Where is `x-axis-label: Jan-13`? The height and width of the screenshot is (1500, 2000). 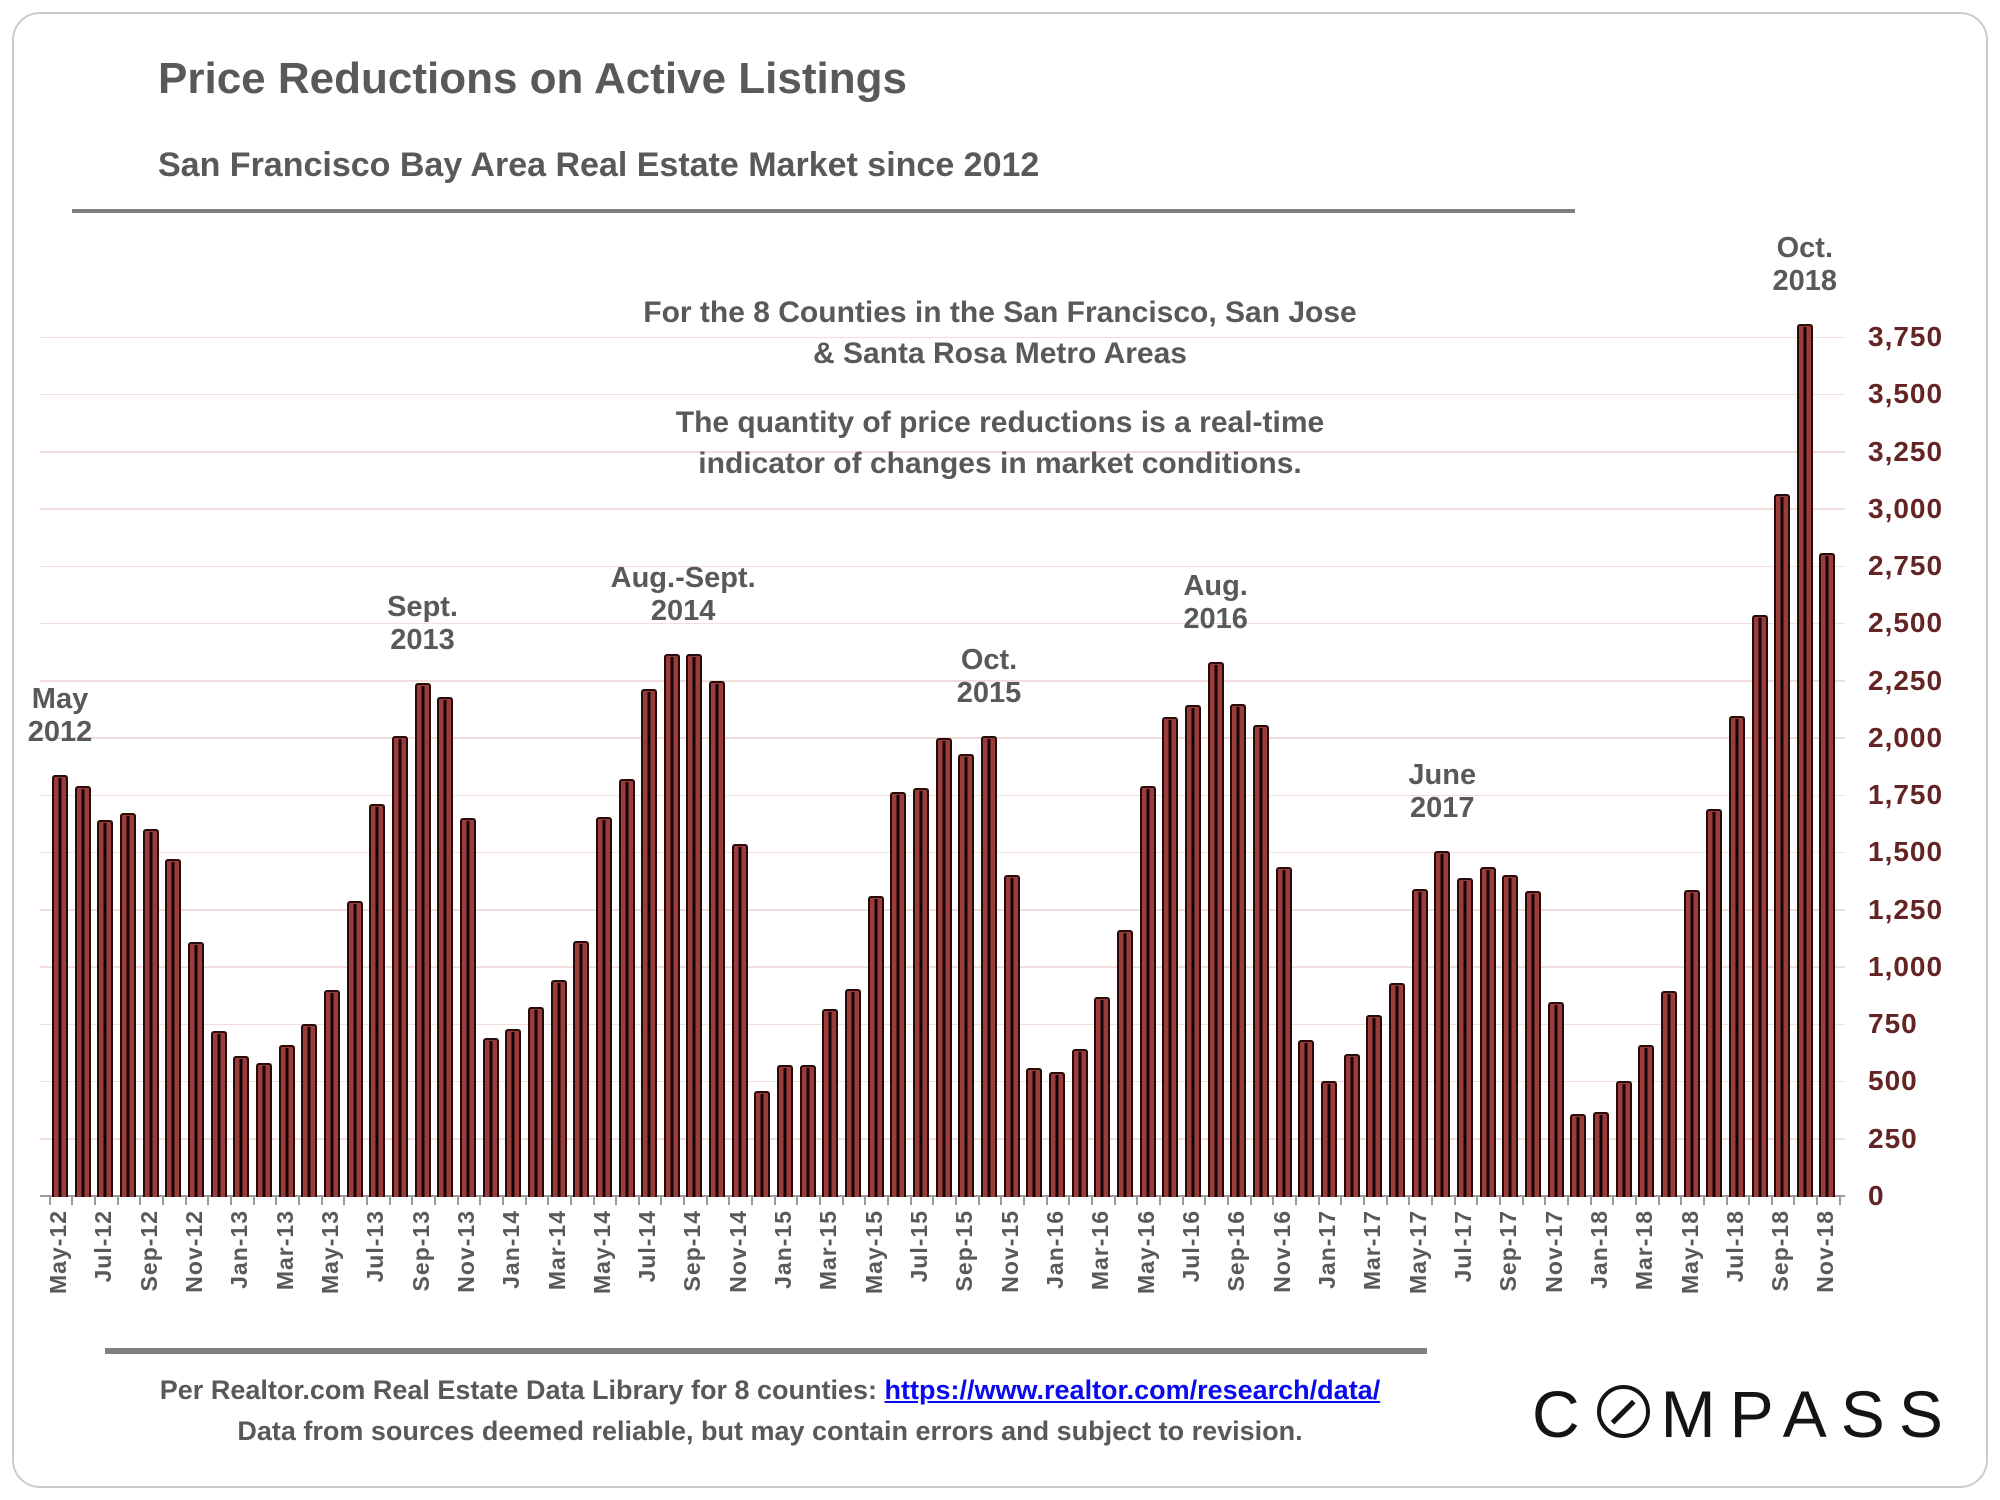
x-axis-label: Jan-13 is located at coordinates (239, 1249).